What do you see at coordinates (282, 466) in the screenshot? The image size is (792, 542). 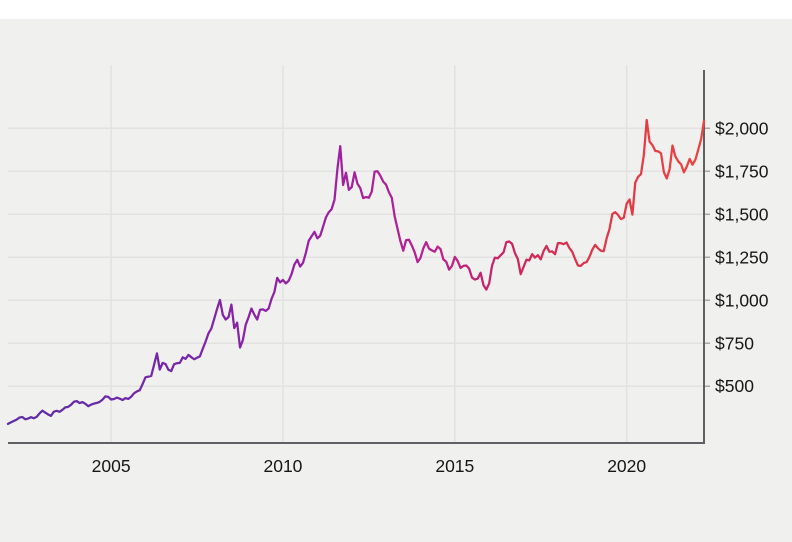 I see `x-tick-label: 2010` at bounding box center [282, 466].